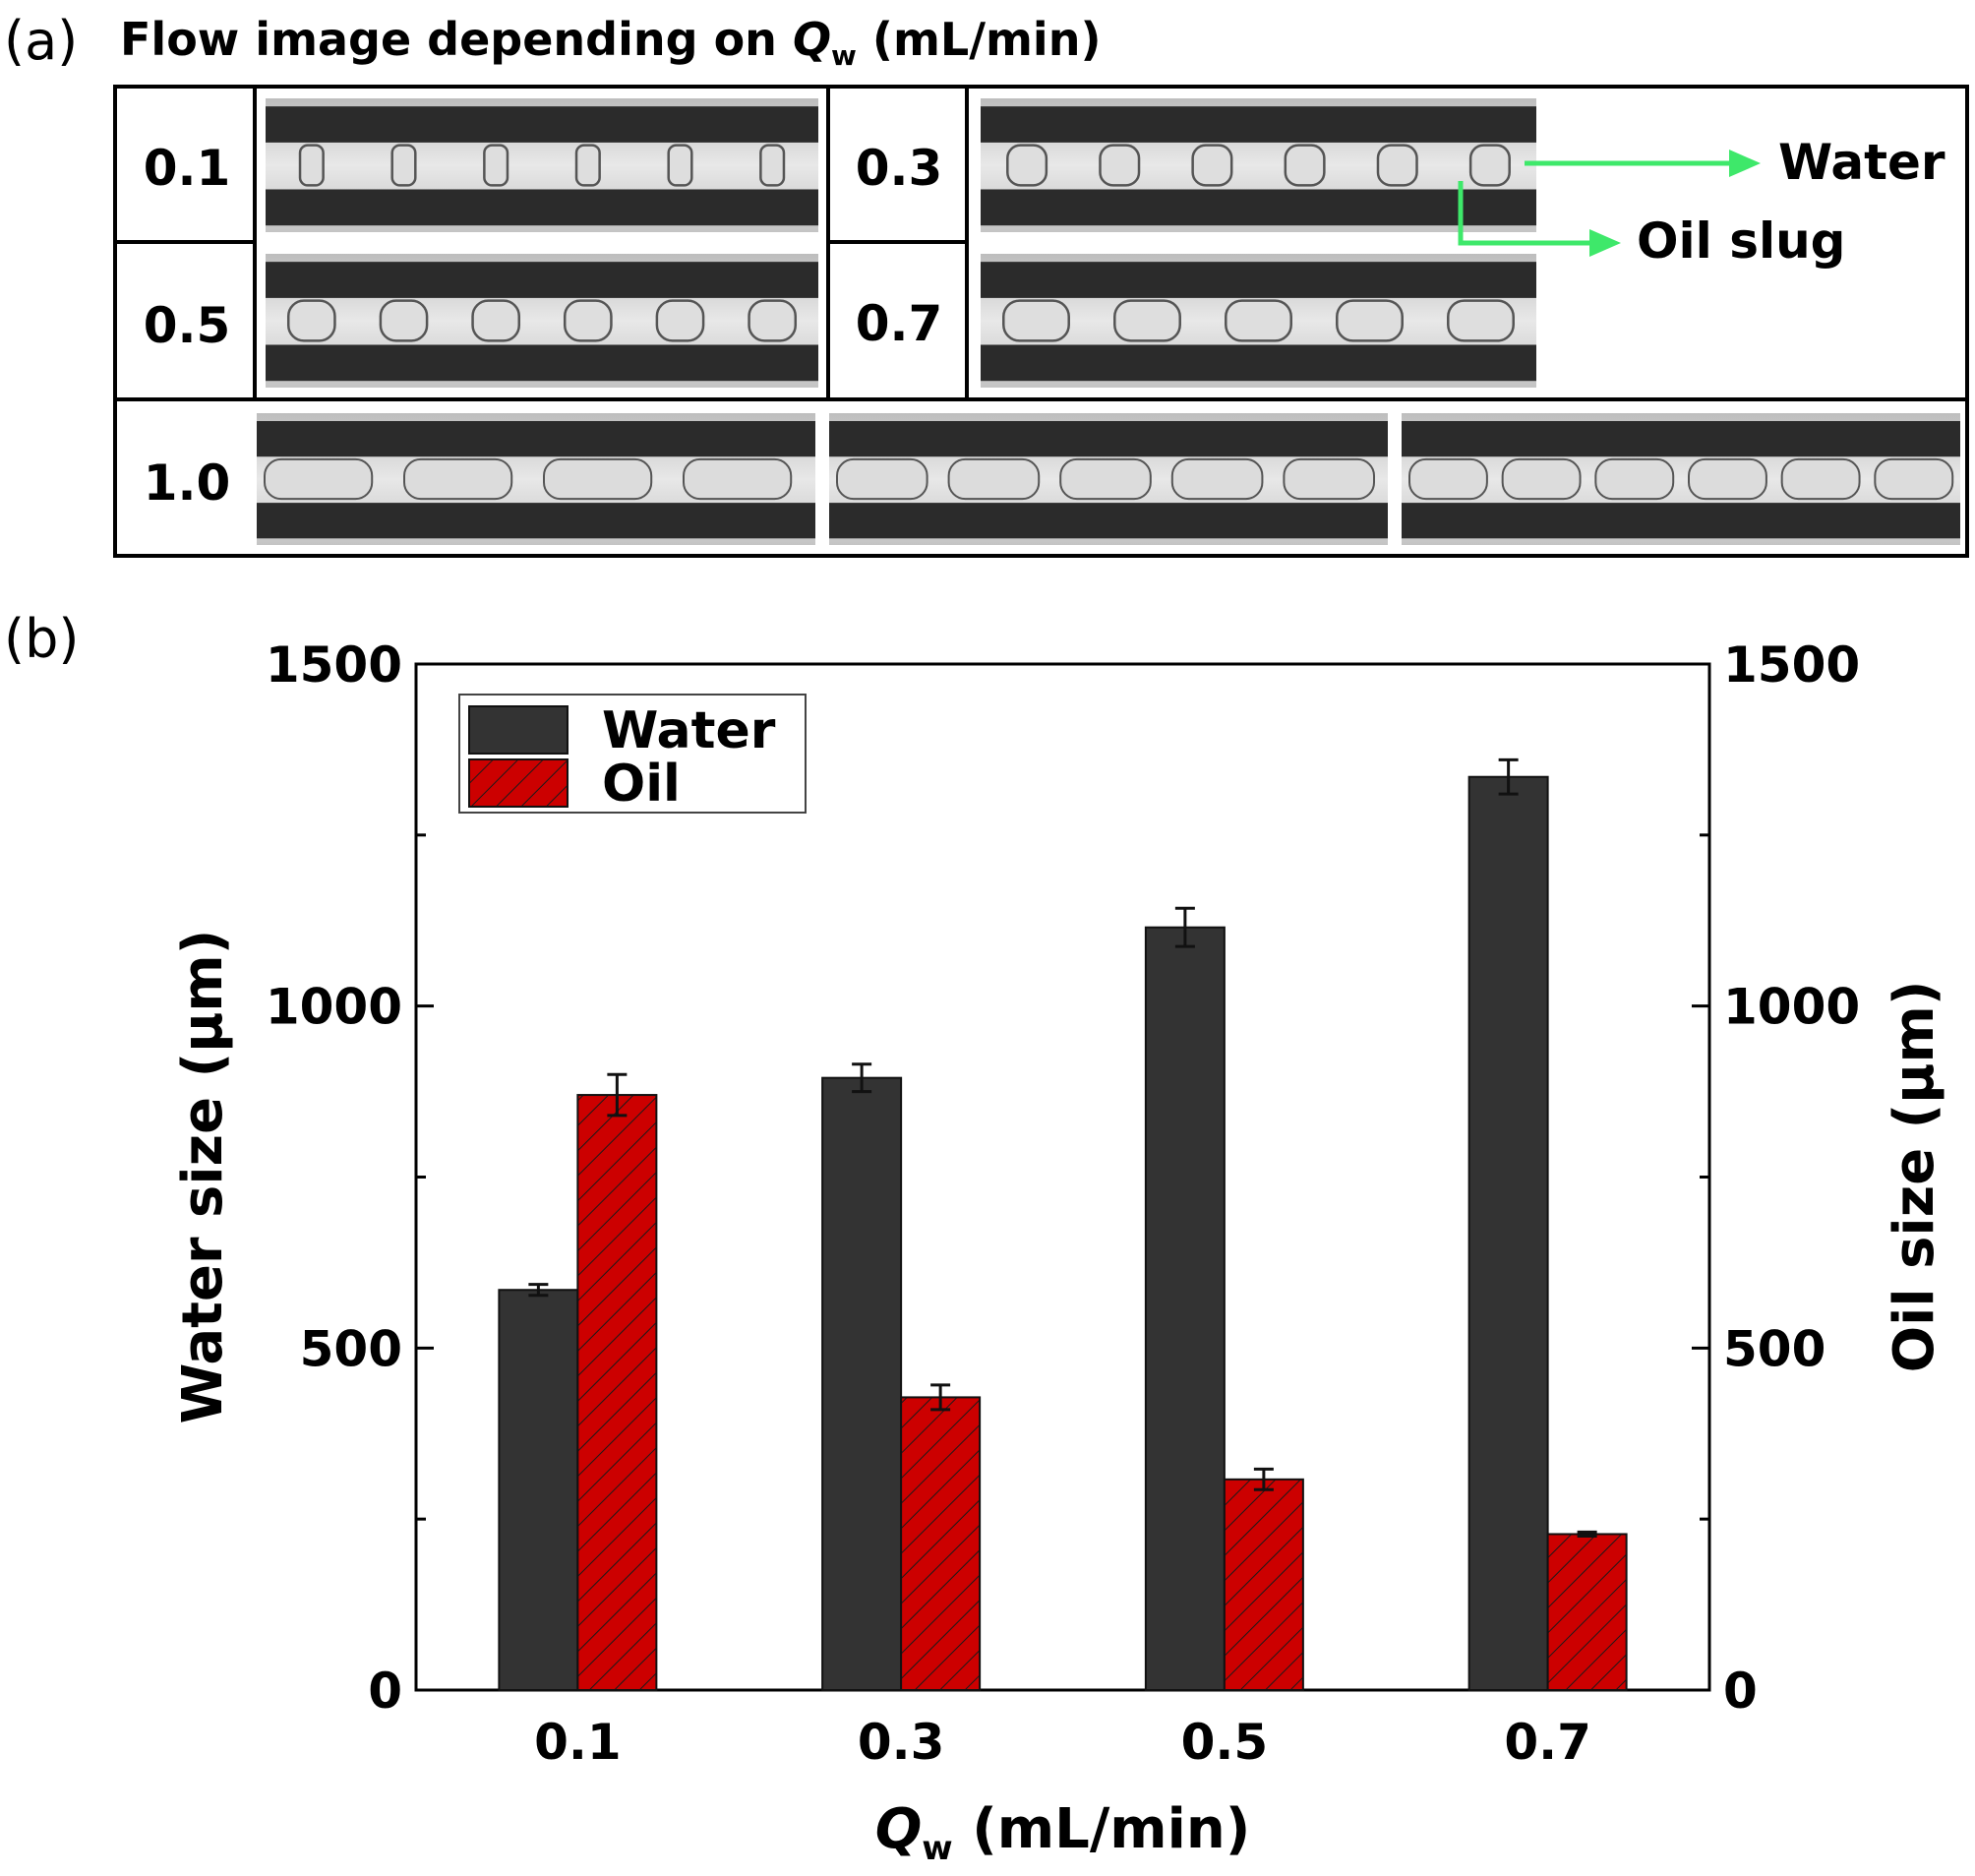 The height and width of the screenshot is (1876, 1975). Describe the element at coordinates (937, 1848) in the screenshot. I see `x-axis-label-sub: w` at that location.